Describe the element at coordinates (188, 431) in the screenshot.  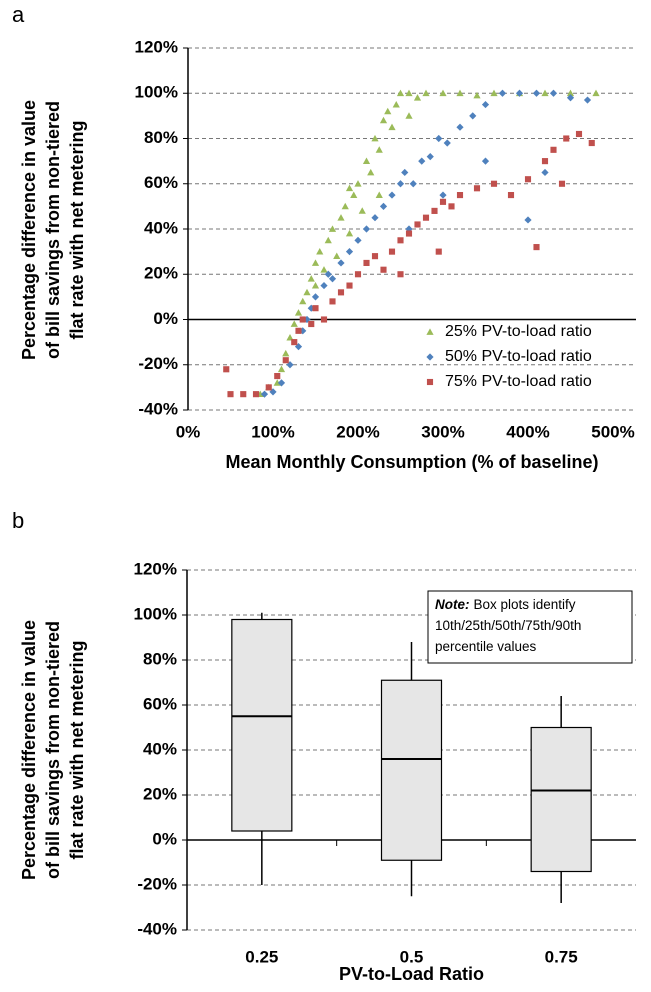
I see `x-tick-label: 0%` at that location.